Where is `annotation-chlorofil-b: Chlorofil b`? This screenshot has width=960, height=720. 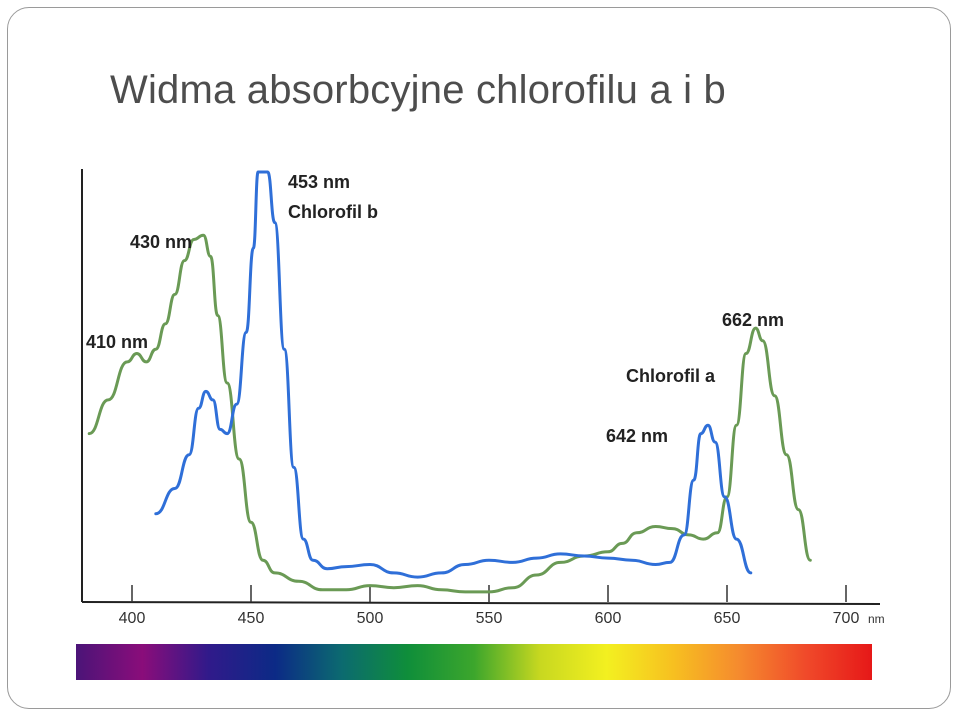 annotation-chlorofil-b: Chlorofil b is located at coordinates (333, 212).